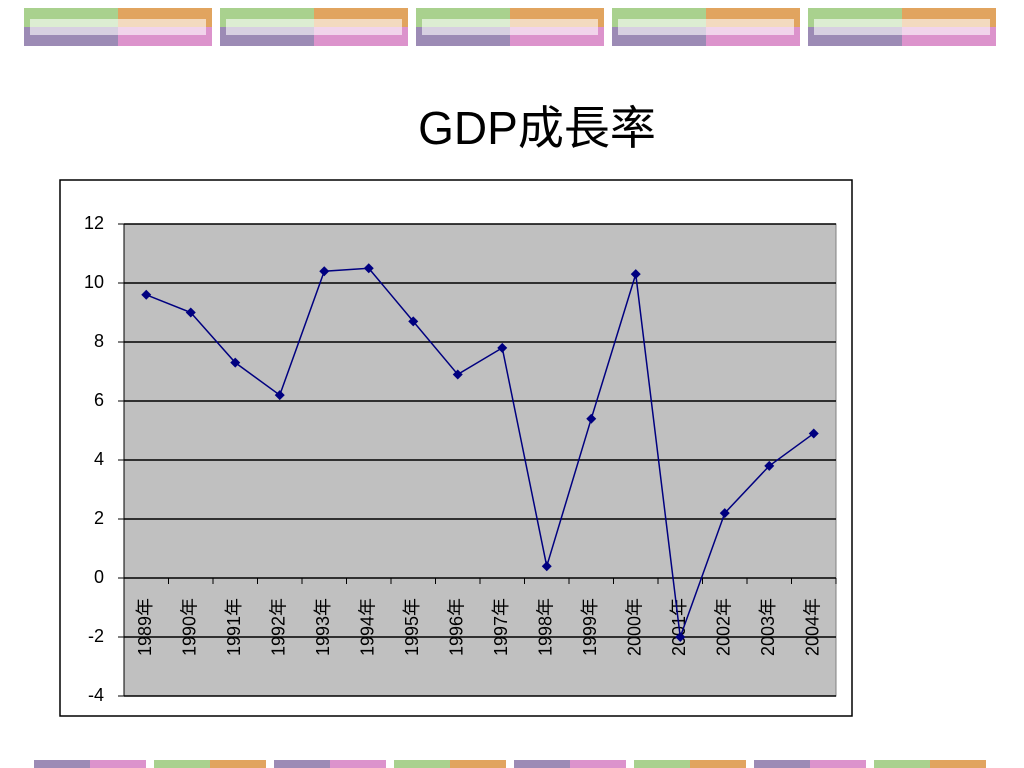 The height and width of the screenshot is (768, 1024). I want to click on y-tick-label: 12, so click(94, 223).